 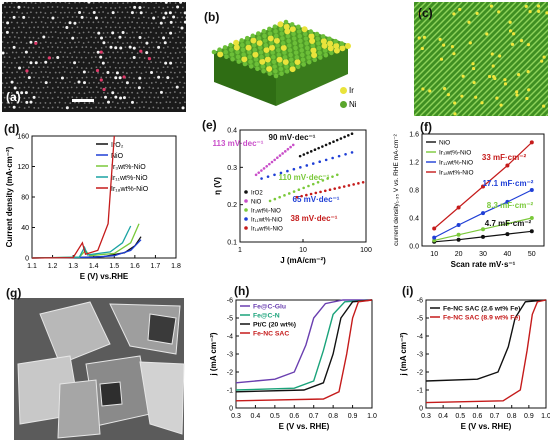 What do you see at coordinates (246, 228) in the screenshot?
I see `legend-marker` at bounding box center [246, 228].